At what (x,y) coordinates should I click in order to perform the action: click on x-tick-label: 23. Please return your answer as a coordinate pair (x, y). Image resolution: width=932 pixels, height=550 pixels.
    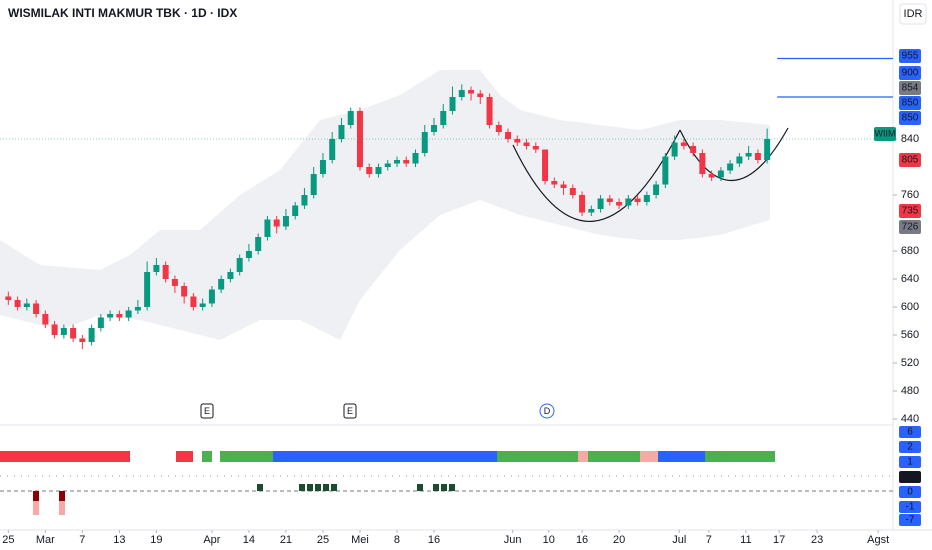
    Looking at the image, I should click on (817, 540).